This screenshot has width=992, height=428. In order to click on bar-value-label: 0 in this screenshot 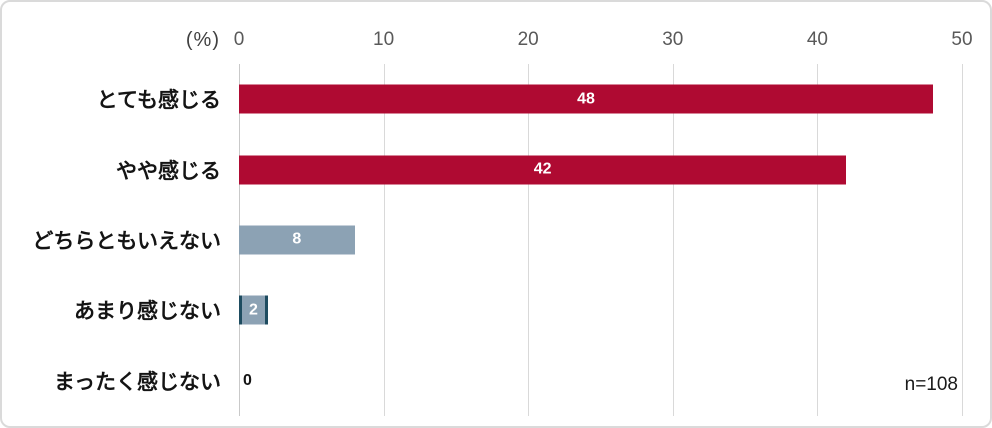, I will do `click(247, 380)`.